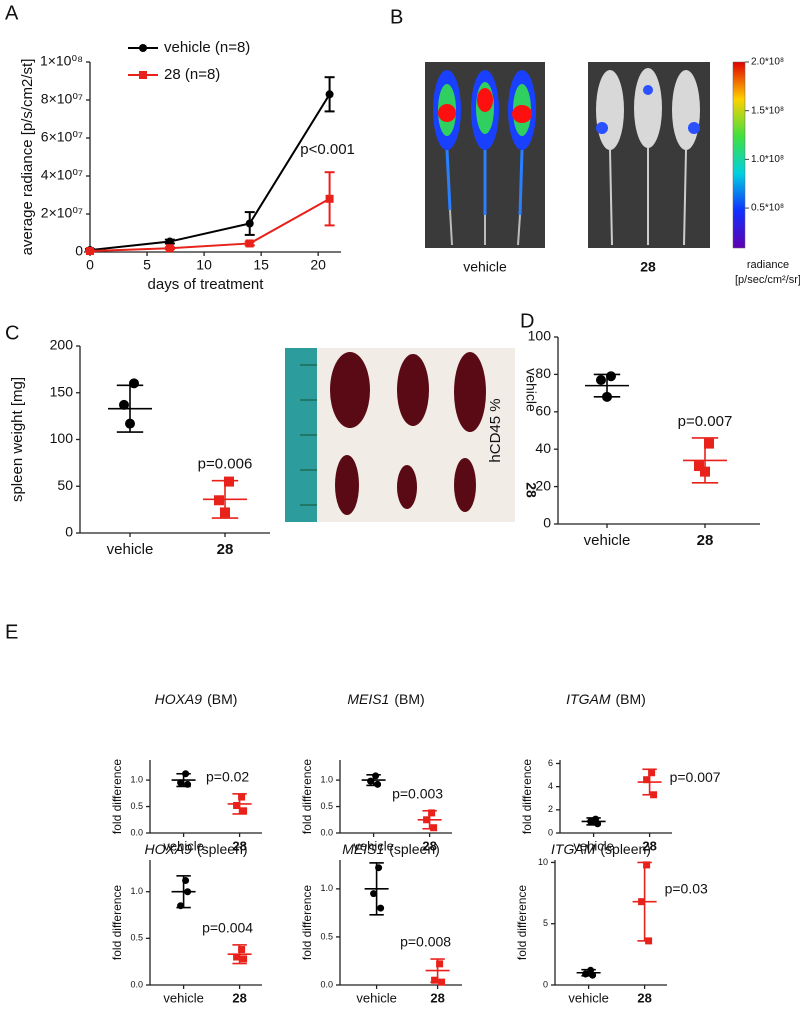 Image resolution: width=800 pixels, height=1013 pixels. Describe the element at coordinates (767, 62) in the screenshot. I see `colorbar-tick-label: 2.0*10⁸` at that location.